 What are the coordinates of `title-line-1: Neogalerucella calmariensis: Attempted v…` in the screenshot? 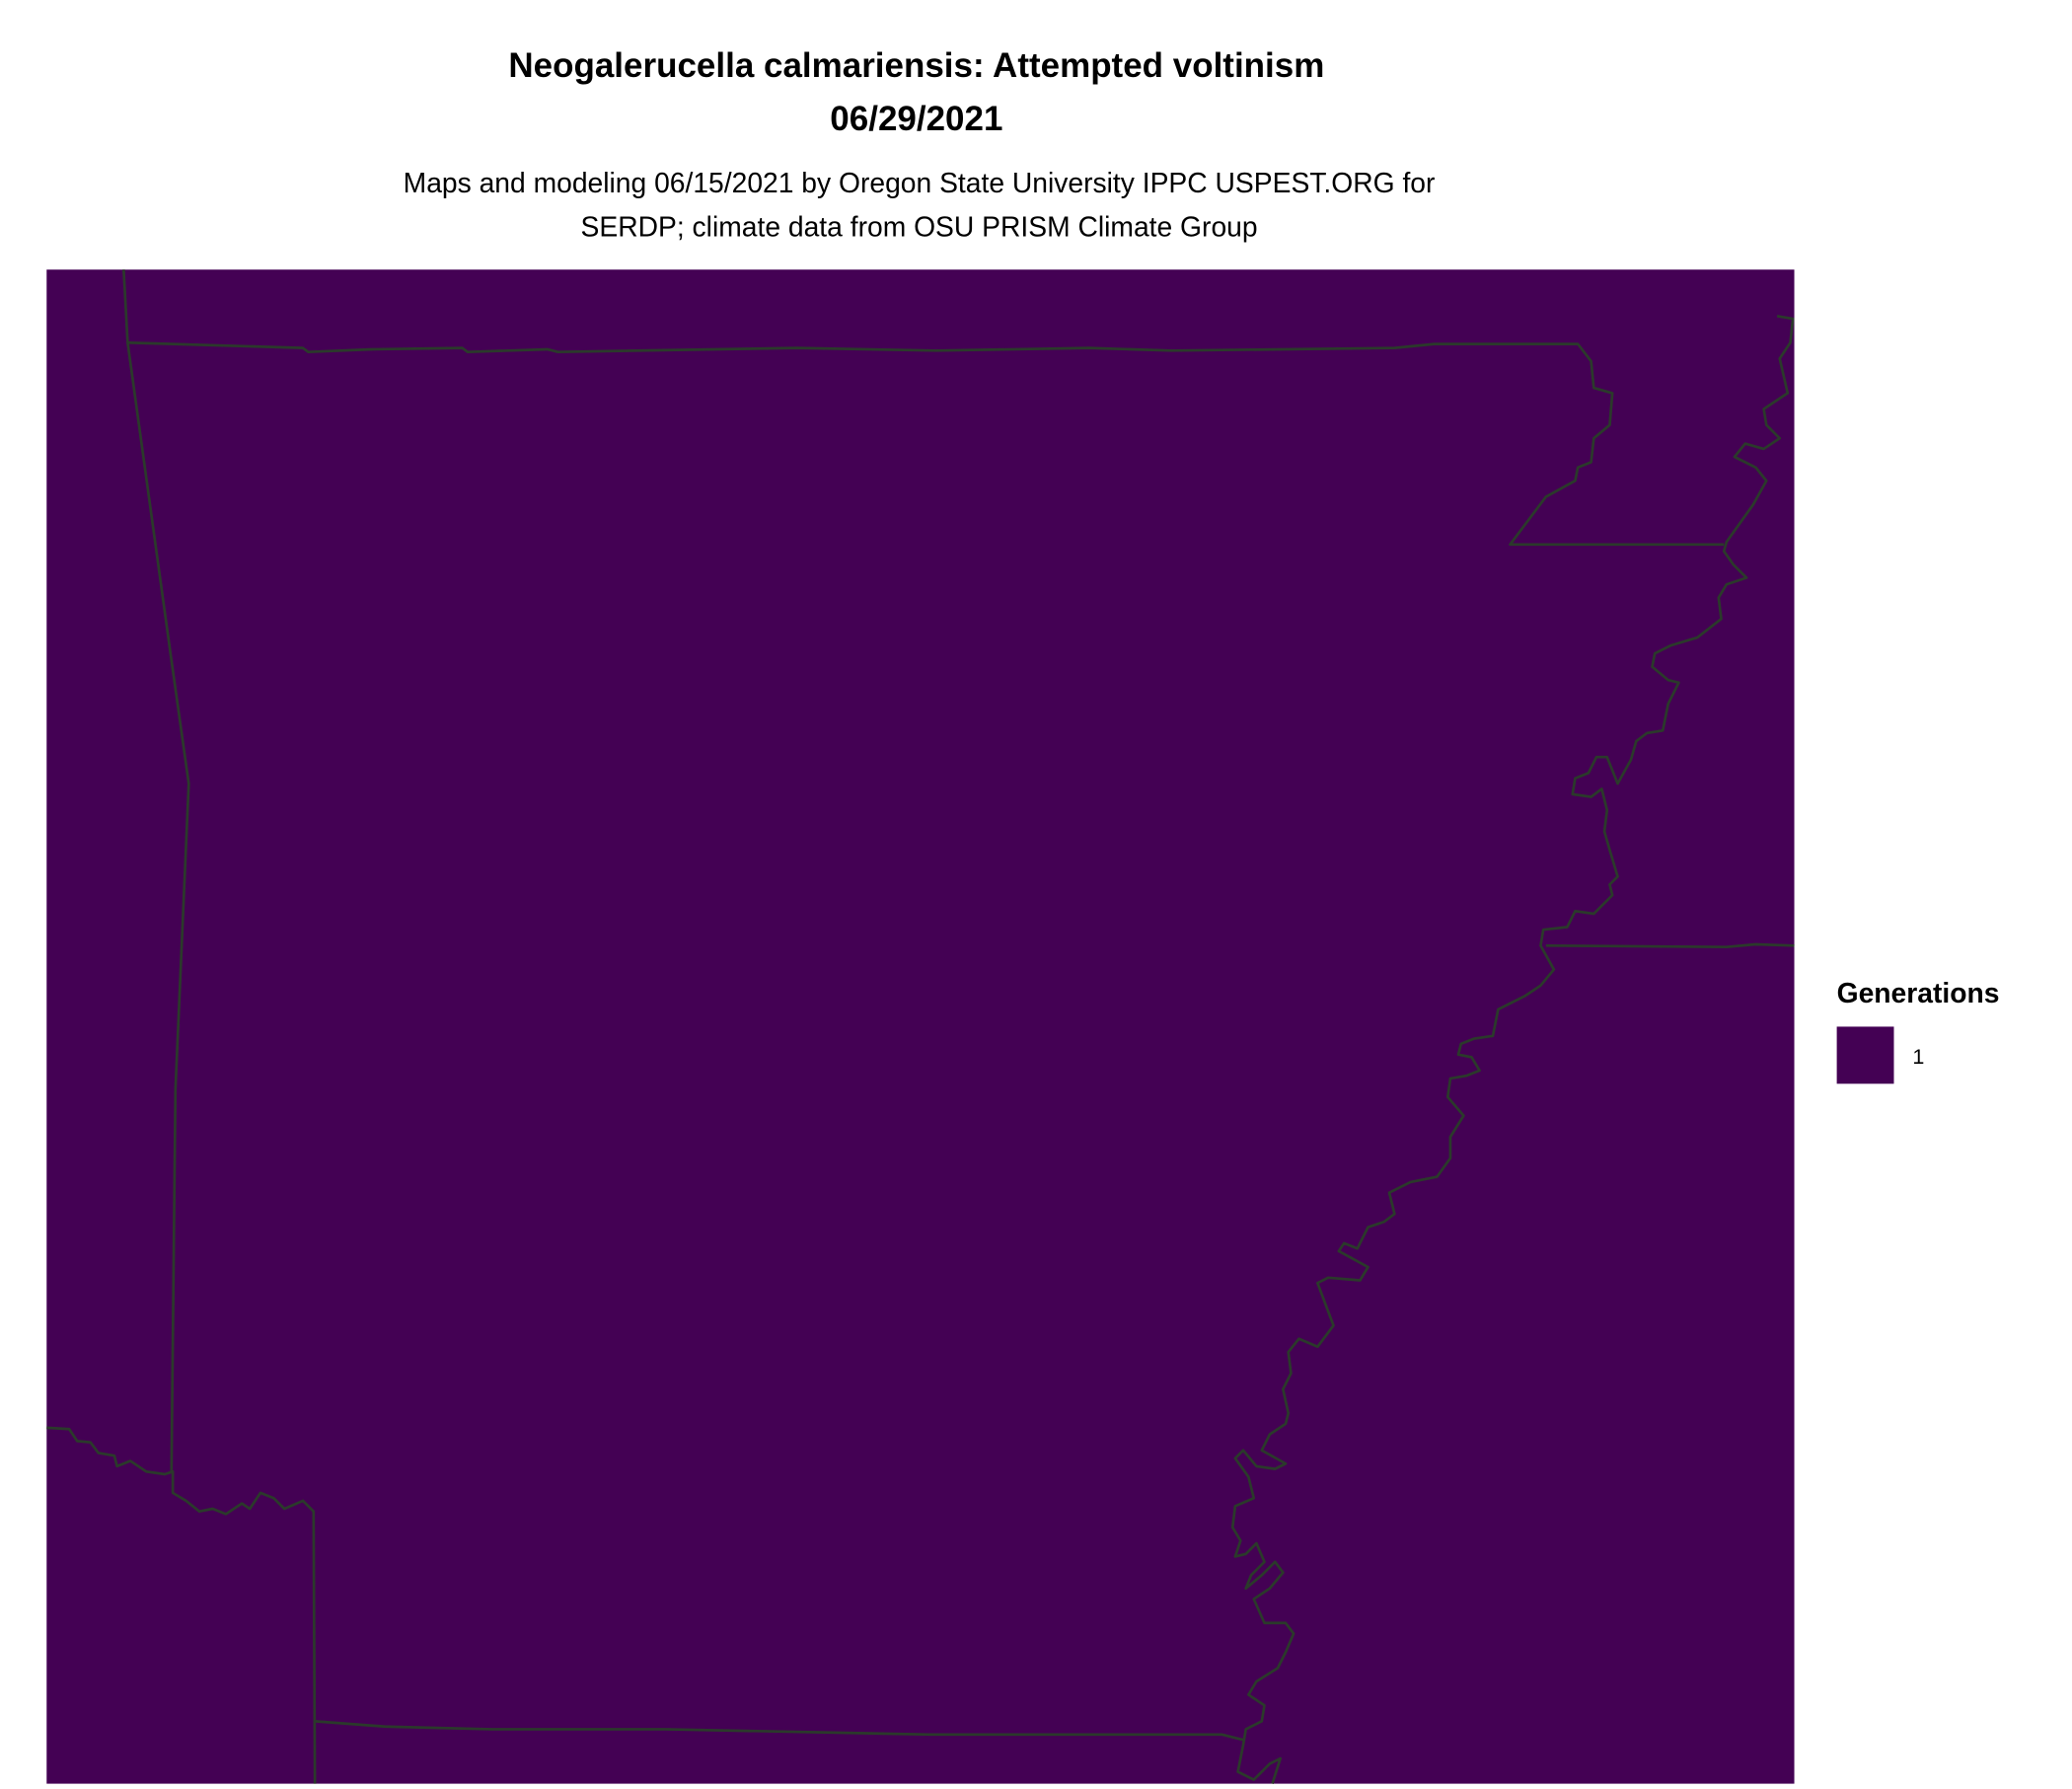 It's located at (916, 65).